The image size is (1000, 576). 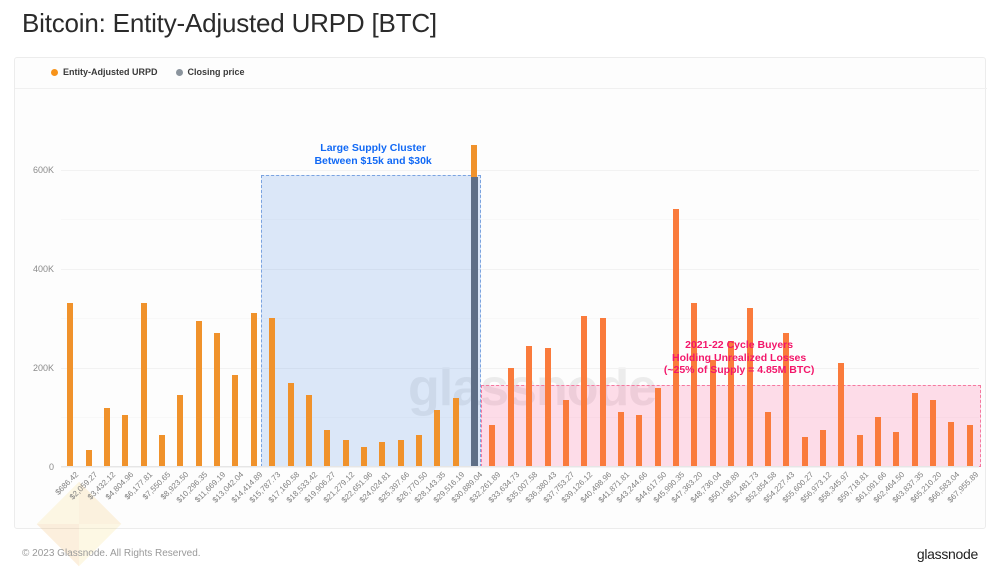 I want to click on x-axis-line, so click(x=520, y=466).